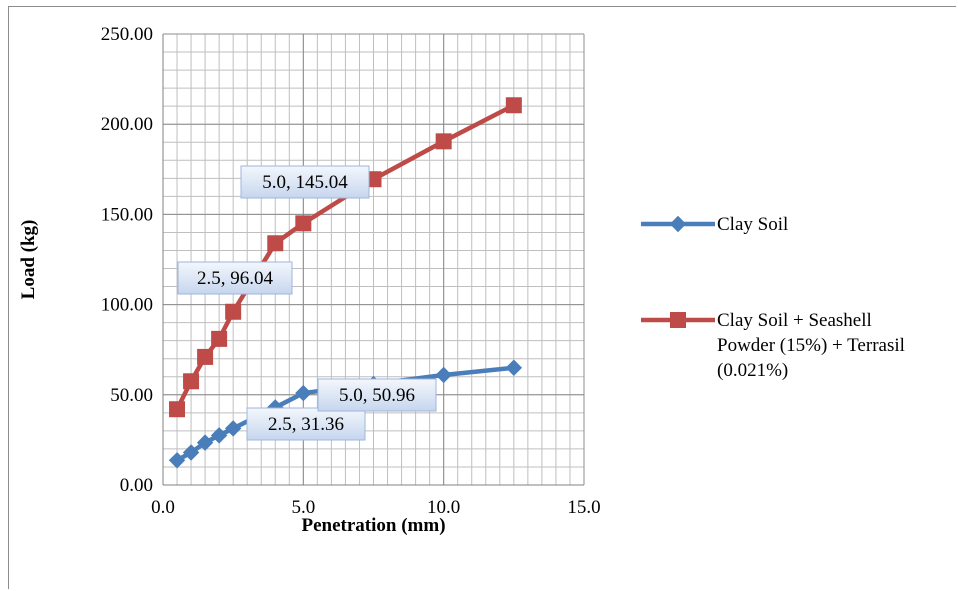  I want to click on legend-item-1: Clay Soil, so click(714, 224).